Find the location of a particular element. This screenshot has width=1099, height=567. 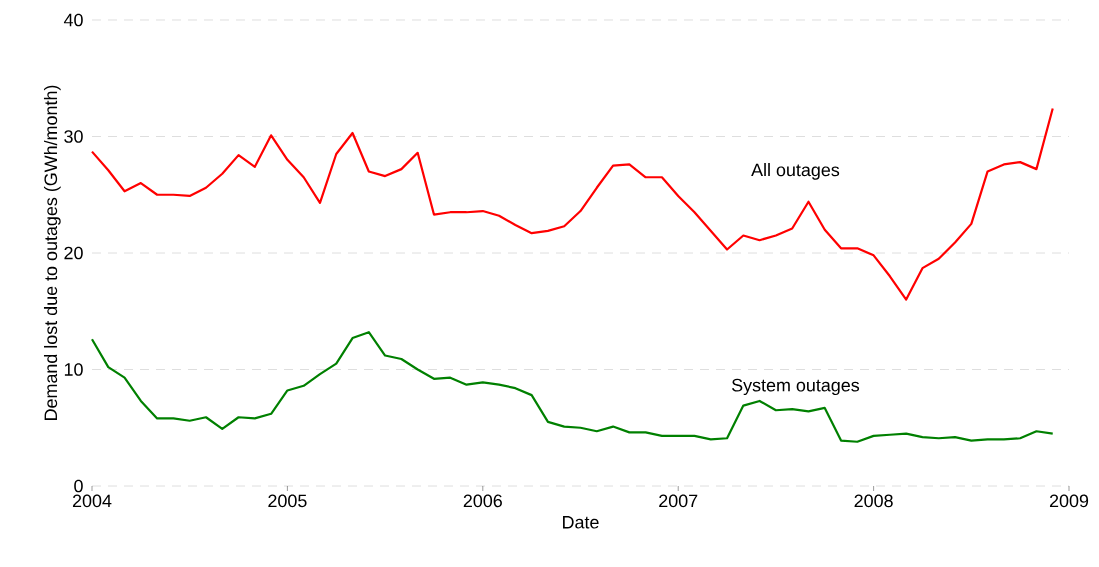

x-tick-label: 2009 is located at coordinates (1069, 501).